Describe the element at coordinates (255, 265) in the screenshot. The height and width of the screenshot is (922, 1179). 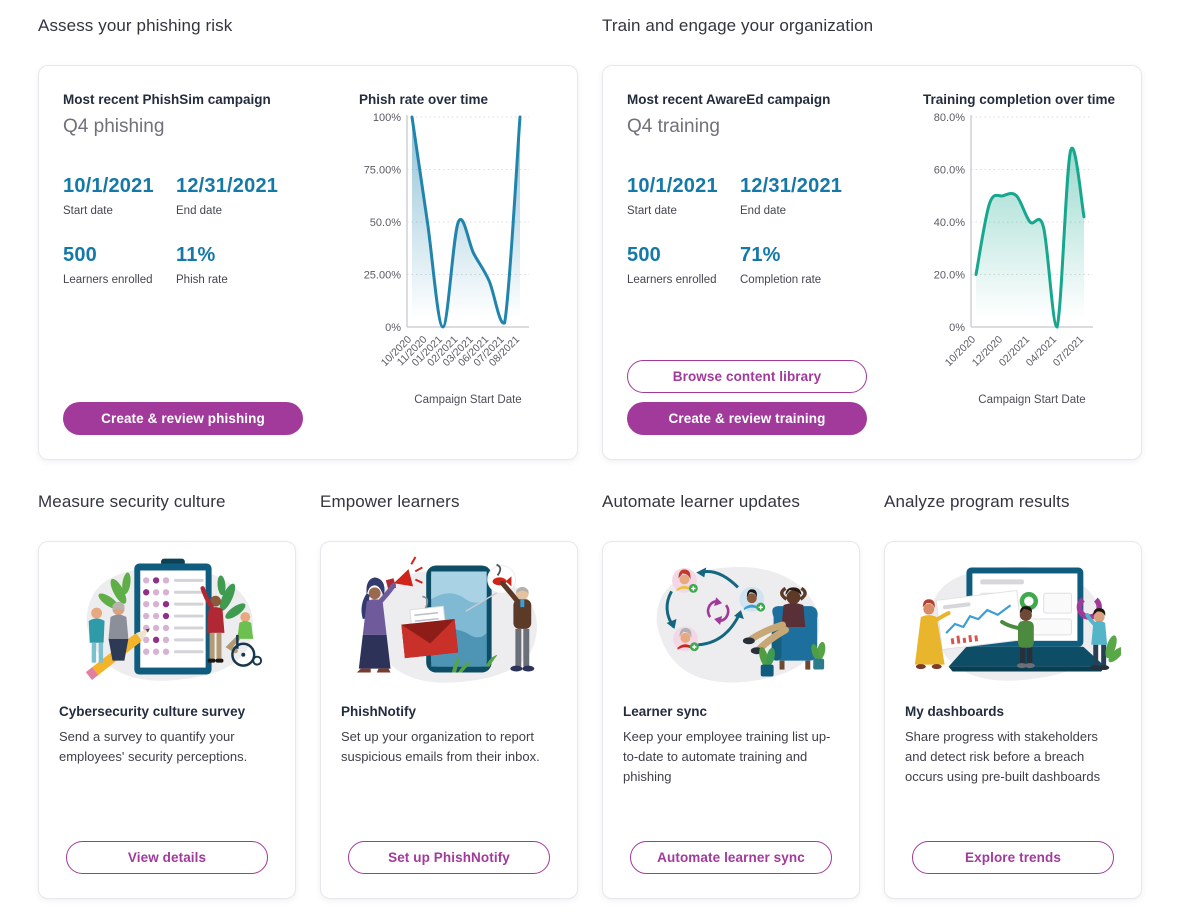
I see `stat-phish-rate: 11% Phish rate` at that location.